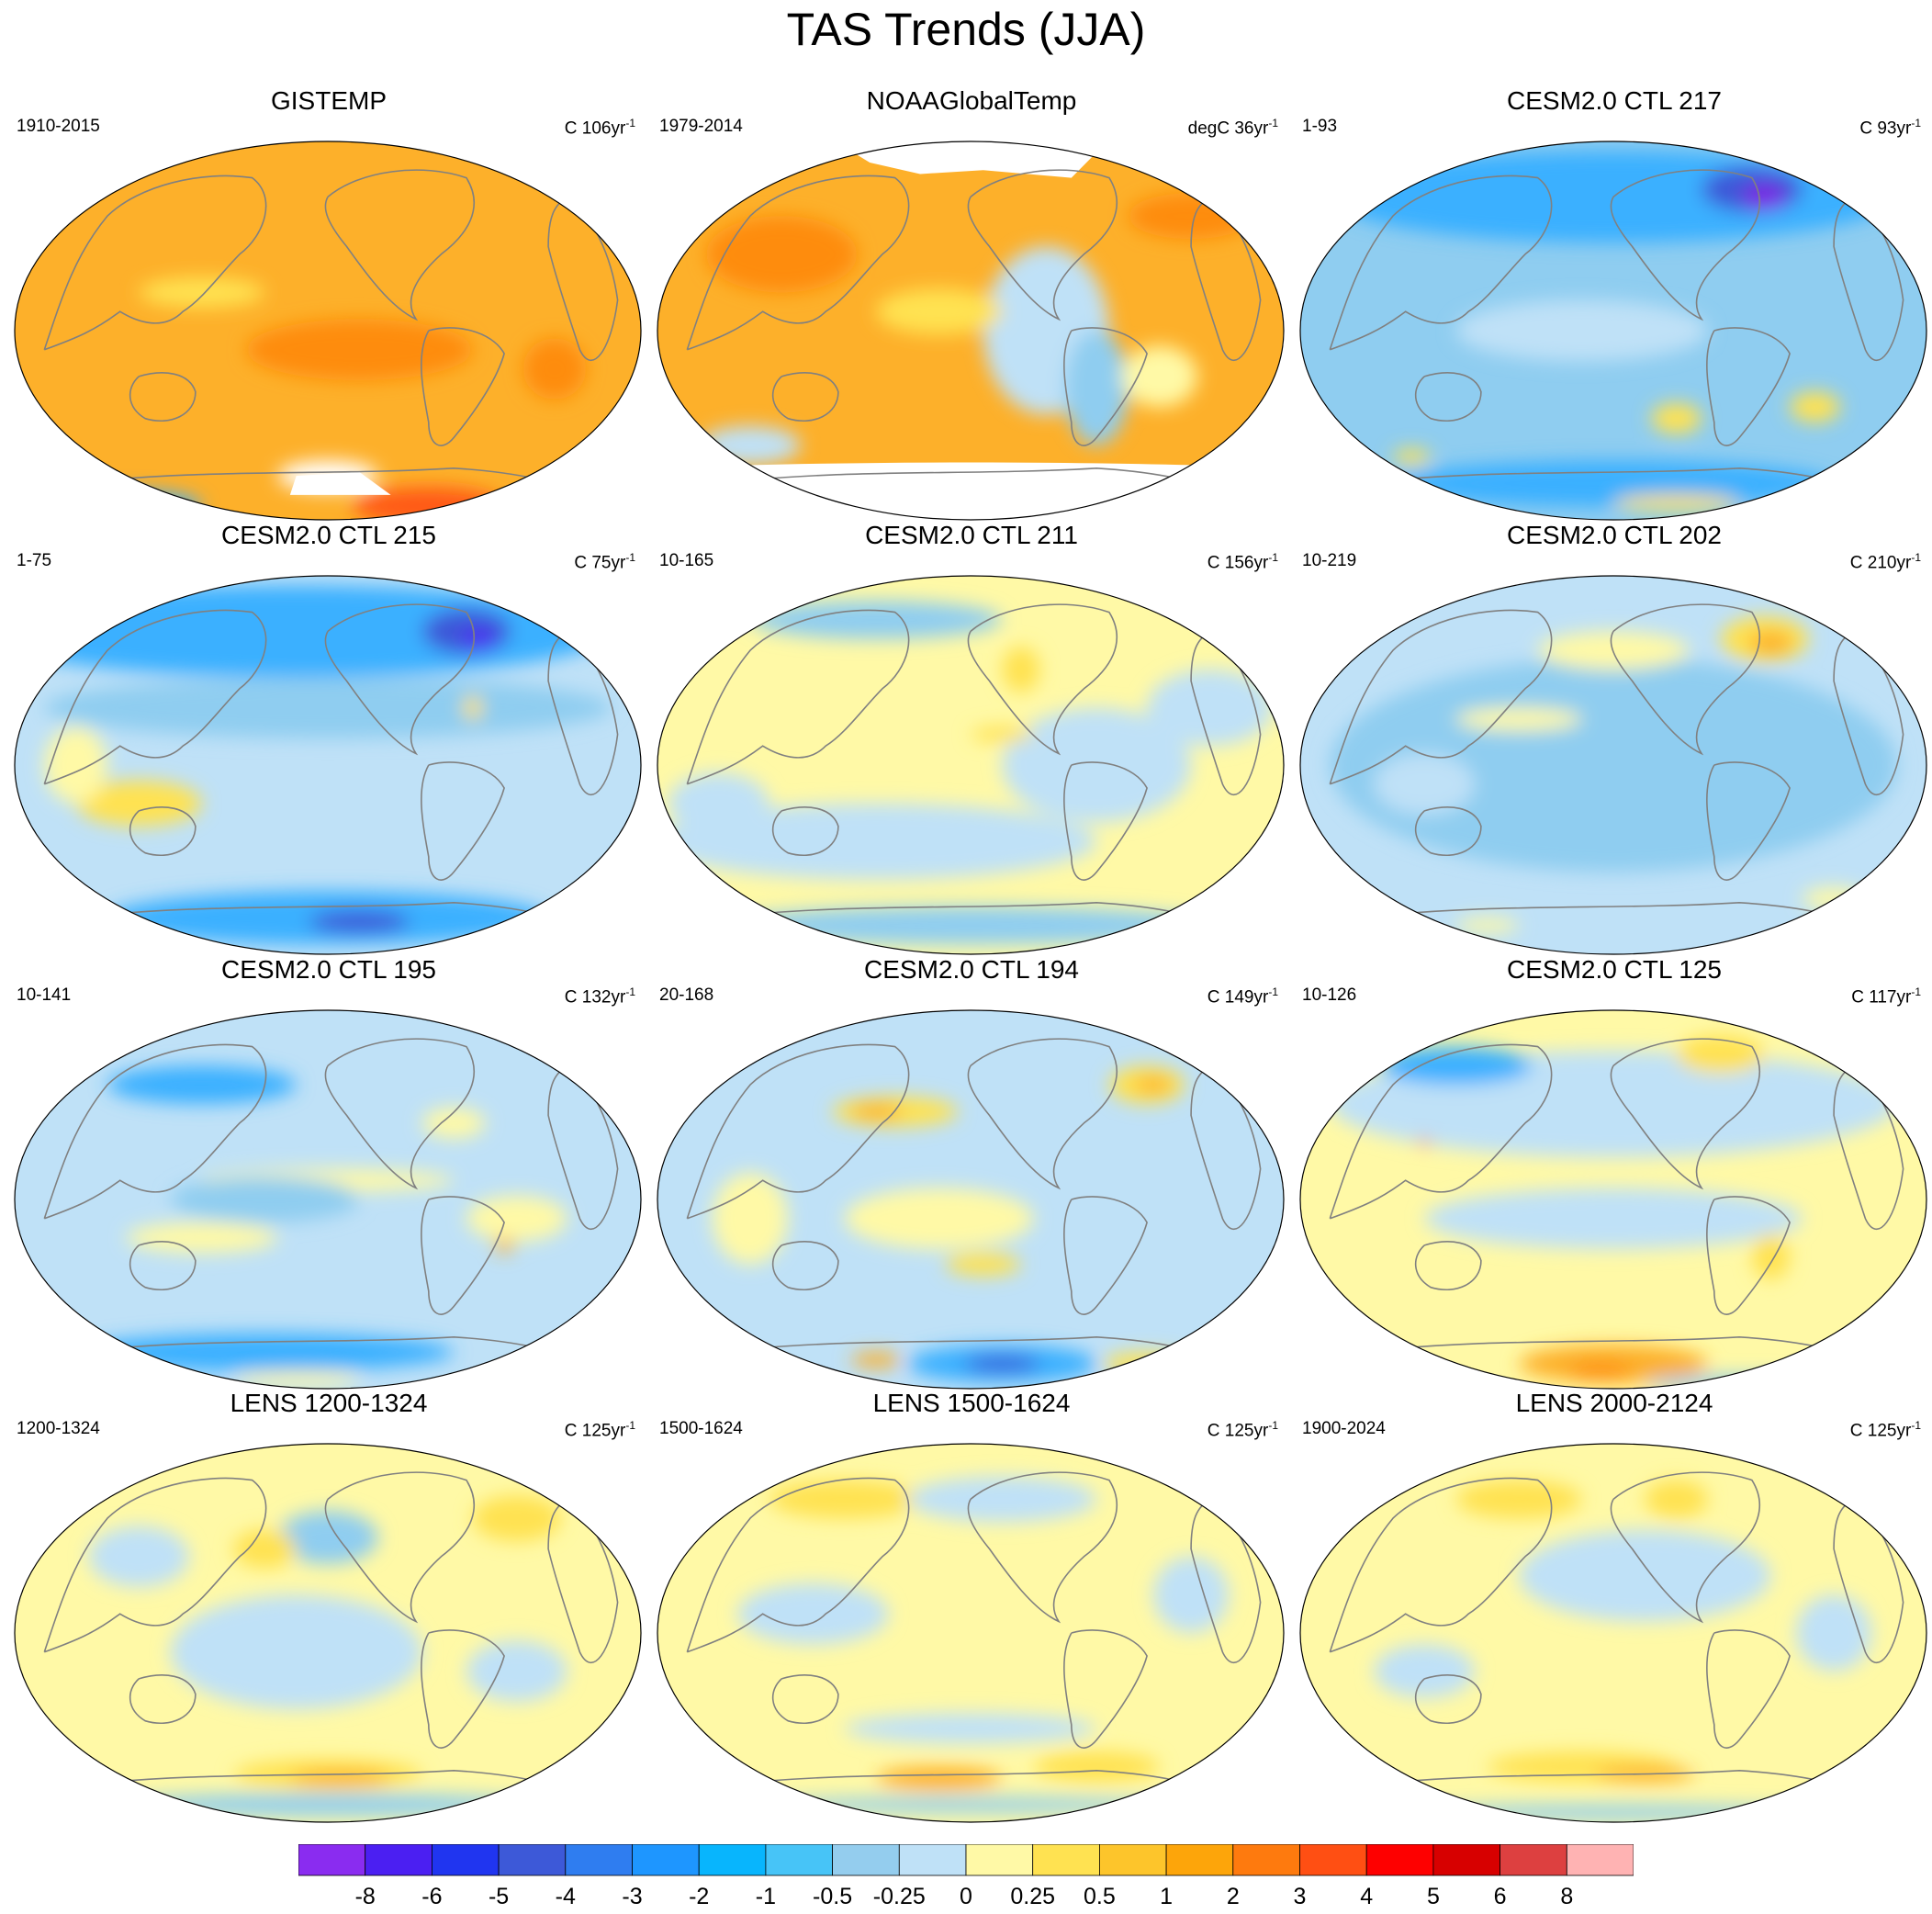 The image size is (1932, 1914). I want to click on panel-period: 10-141, so click(44, 995).